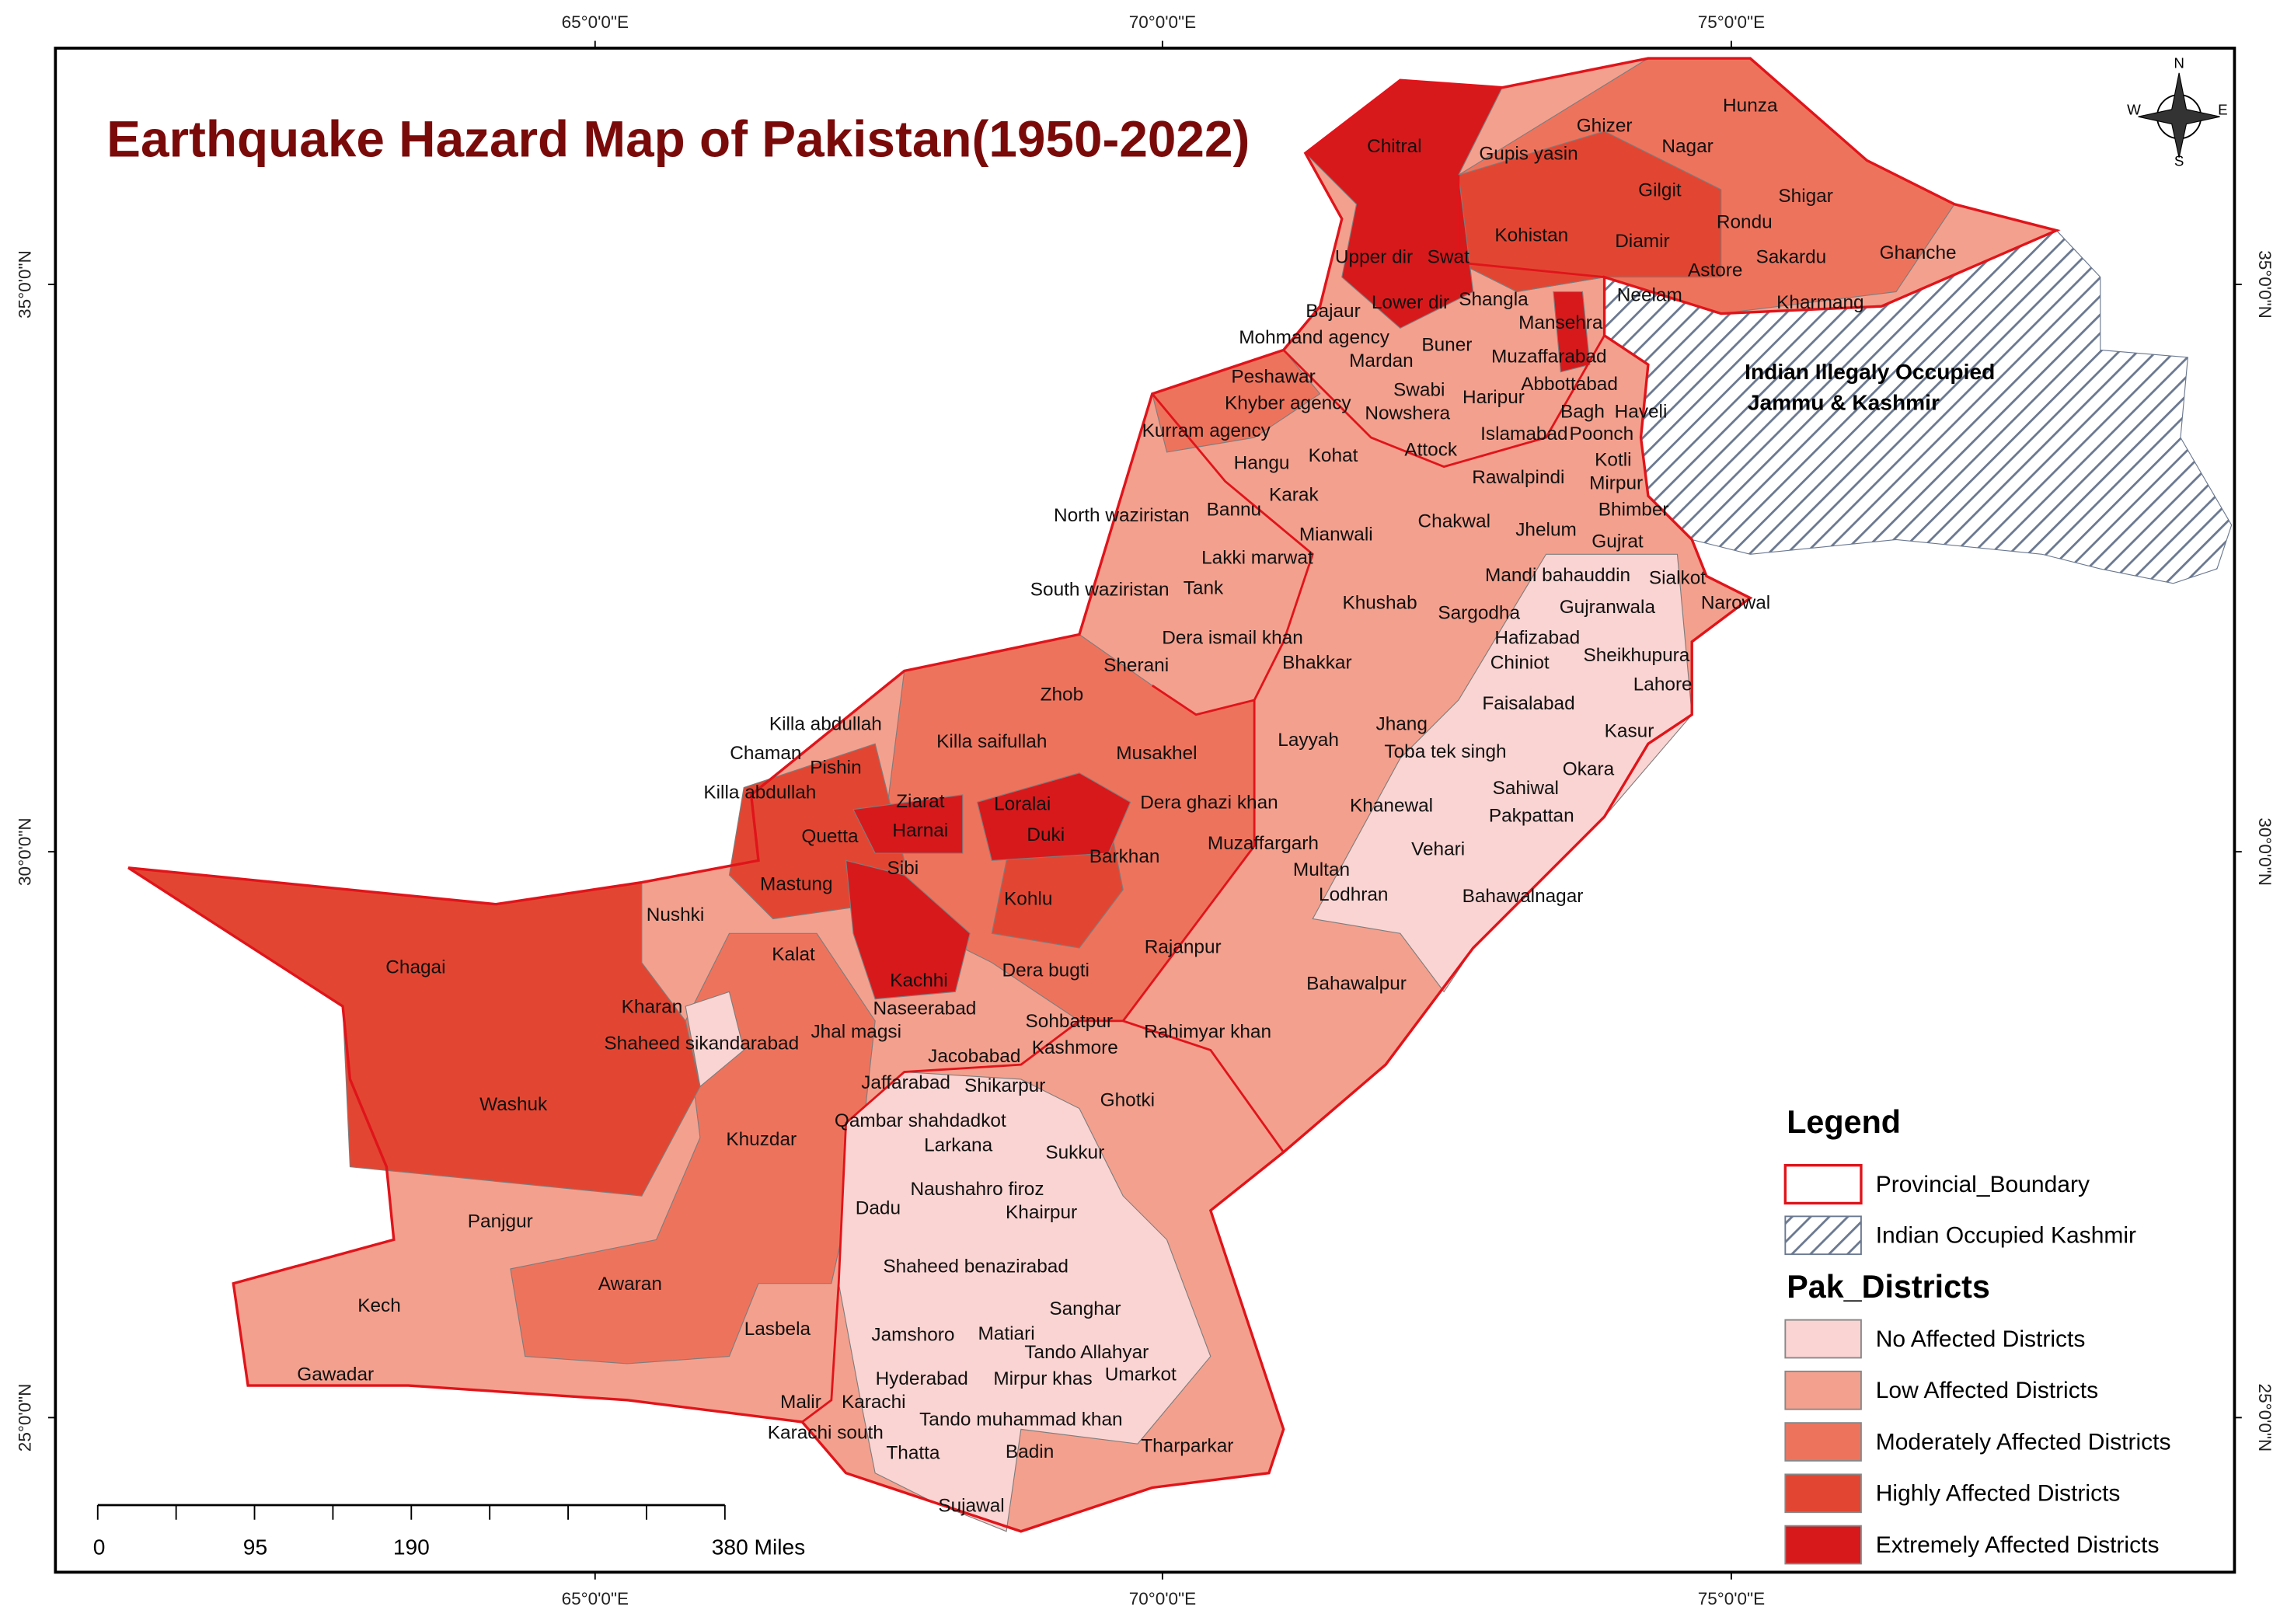  I want to click on district-label: Muzaffargarh, so click(1263, 843).